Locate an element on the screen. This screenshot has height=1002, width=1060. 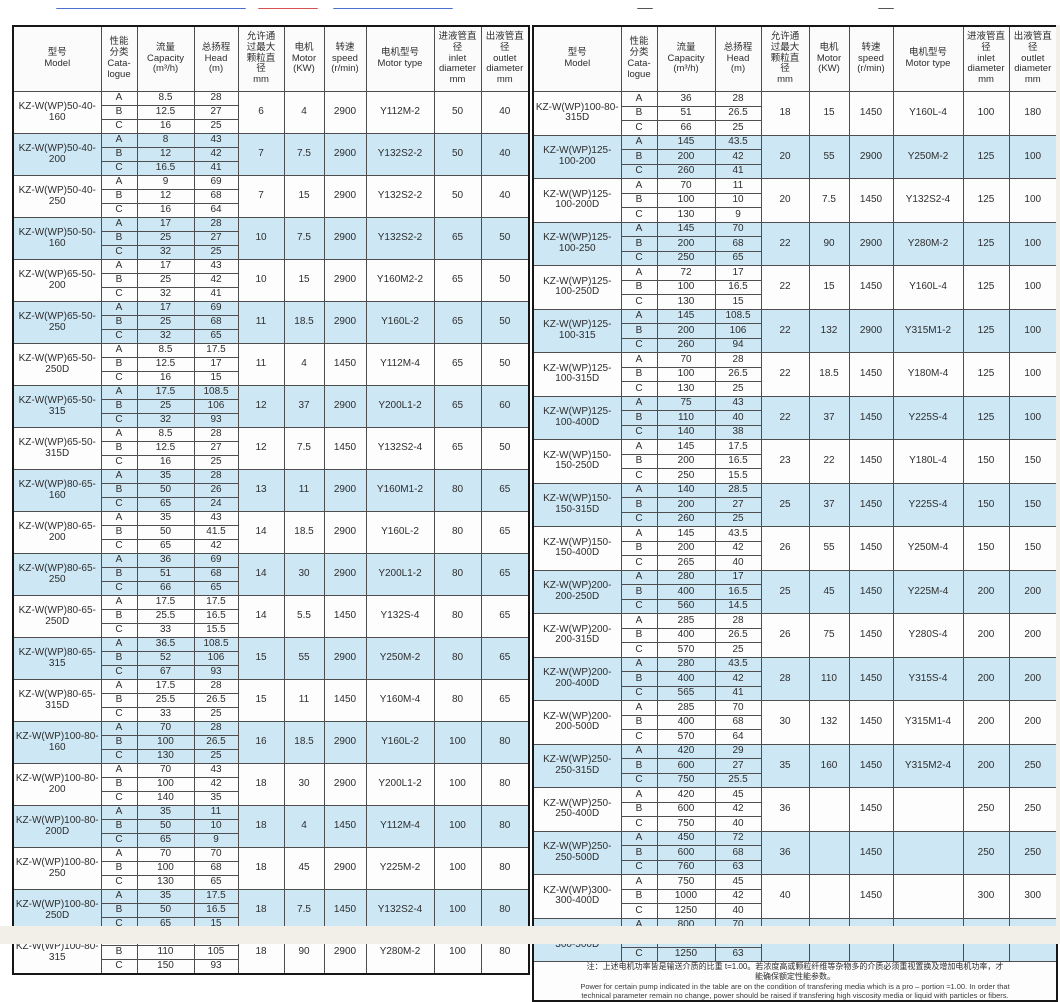
table-row: B 12 42 is located at coordinates (271, 154).